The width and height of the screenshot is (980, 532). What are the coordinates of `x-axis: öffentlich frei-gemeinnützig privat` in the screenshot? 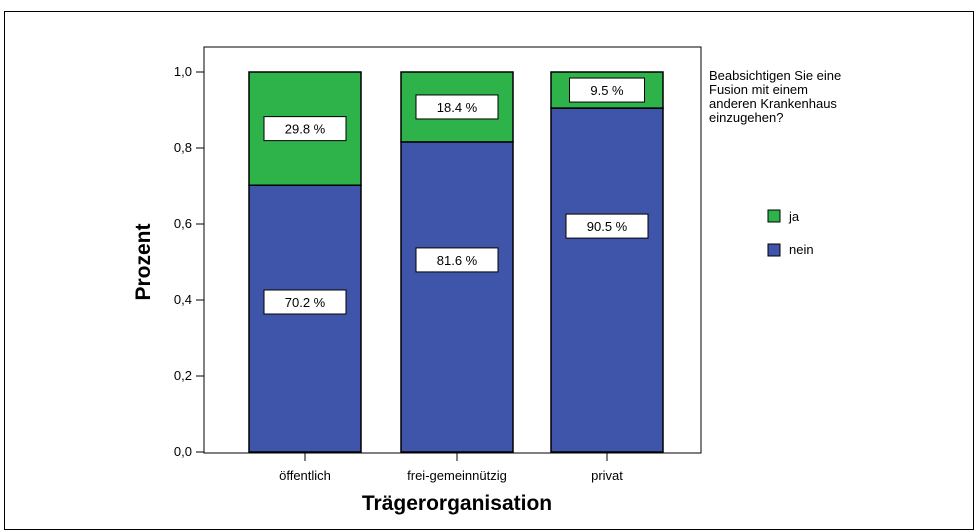 It's located at (451, 468).